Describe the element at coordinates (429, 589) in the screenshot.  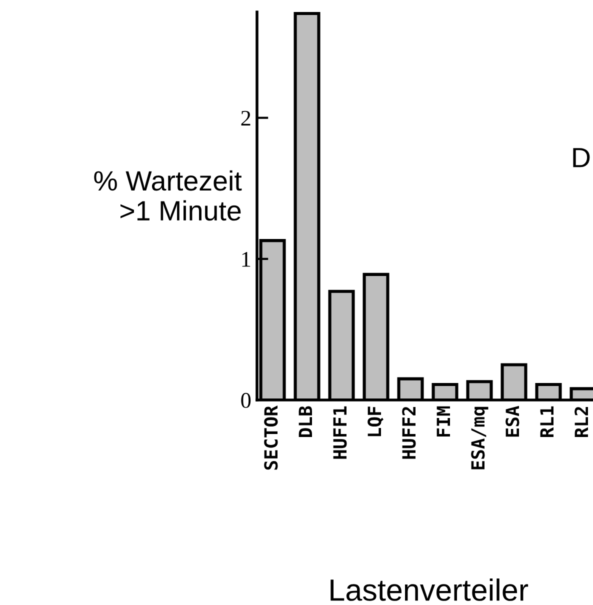
I see `x-axis-title: Lastenverteiler` at that location.